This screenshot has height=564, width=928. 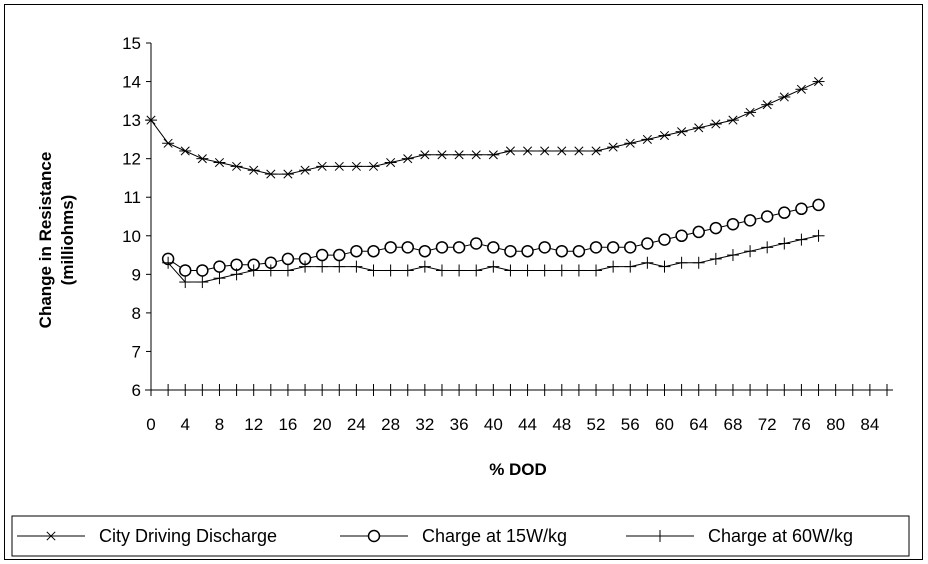 What do you see at coordinates (424, 424) in the screenshot?
I see `x-tick-label: 32` at bounding box center [424, 424].